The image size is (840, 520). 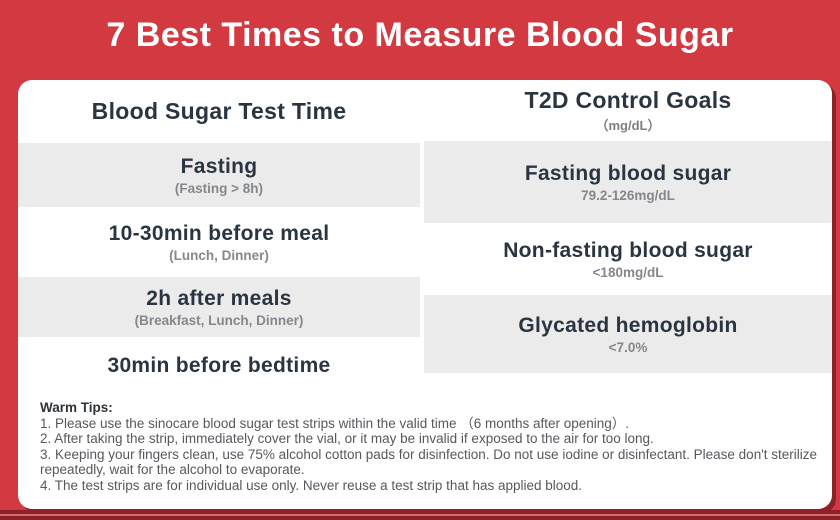 I want to click on row-main-label: 30min before bedtime, so click(x=219, y=365).